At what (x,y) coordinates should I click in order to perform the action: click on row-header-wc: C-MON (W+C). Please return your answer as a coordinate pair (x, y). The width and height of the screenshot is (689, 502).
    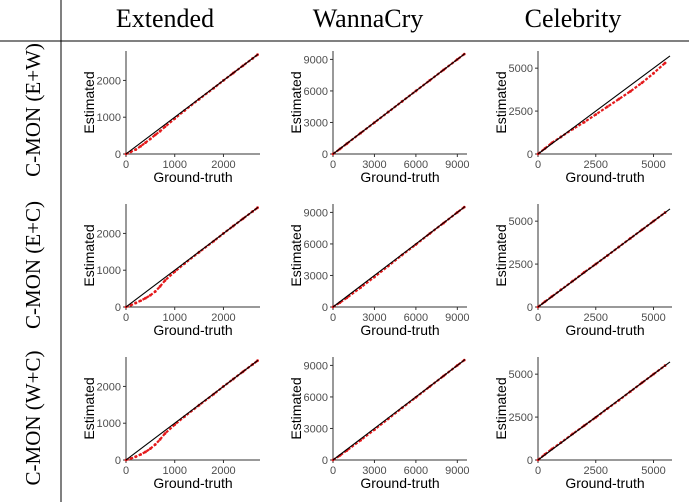
    Looking at the image, I should click on (33, 418).